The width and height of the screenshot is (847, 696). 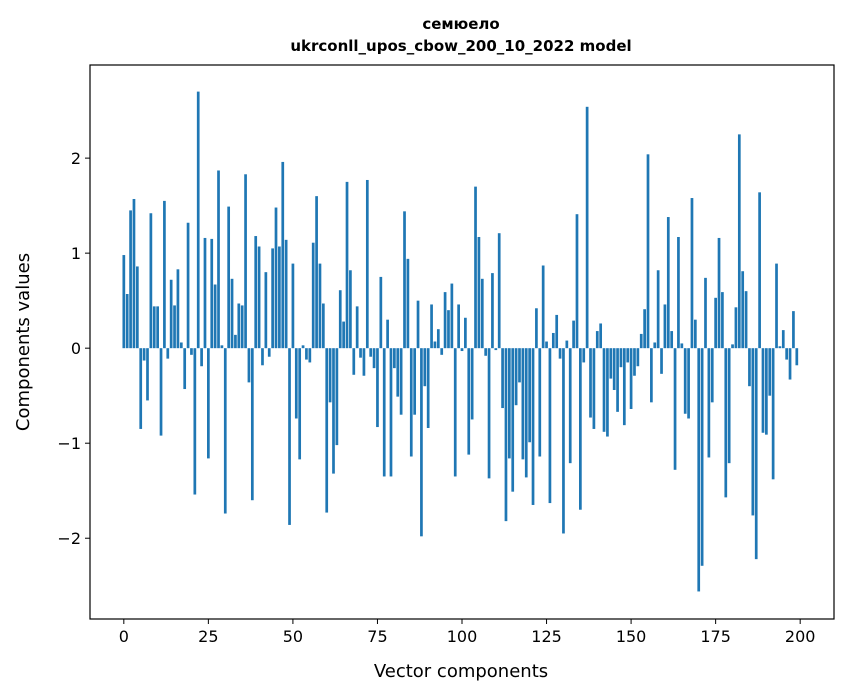 What do you see at coordinates (715, 636) in the screenshot?
I see `x-tick-label: 175` at bounding box center [715, 636].